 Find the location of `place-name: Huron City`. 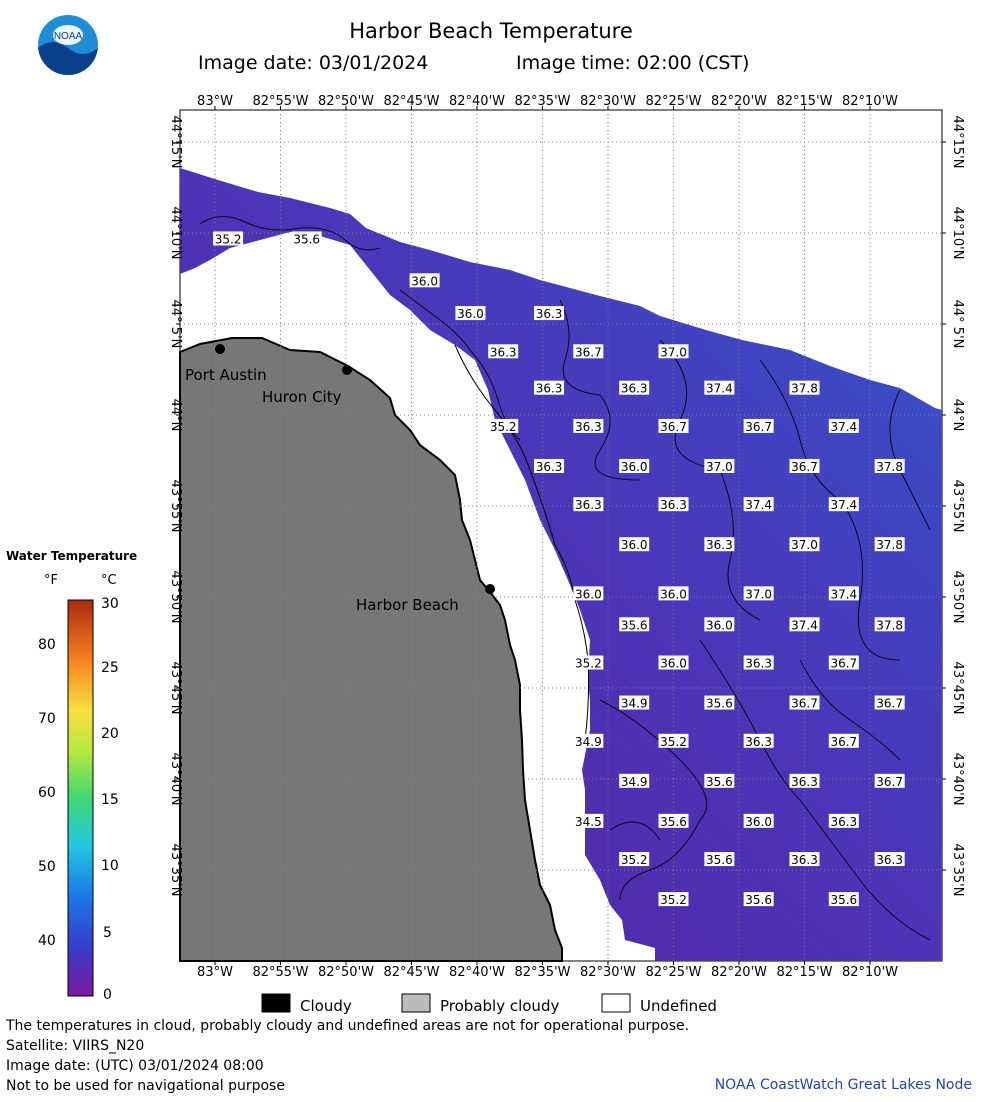

place-name: Huron City is located at coordinates (302, 397).